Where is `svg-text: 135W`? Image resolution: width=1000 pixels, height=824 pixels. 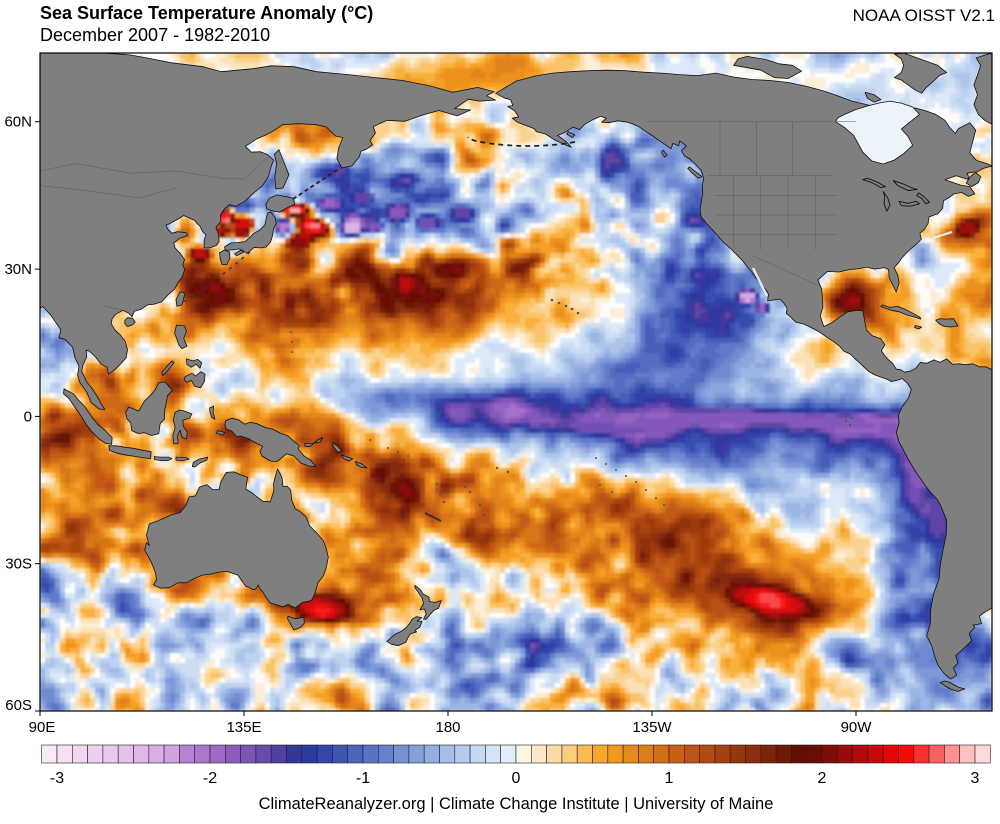
svg-text: 135W is located at coordinates (652, 727).